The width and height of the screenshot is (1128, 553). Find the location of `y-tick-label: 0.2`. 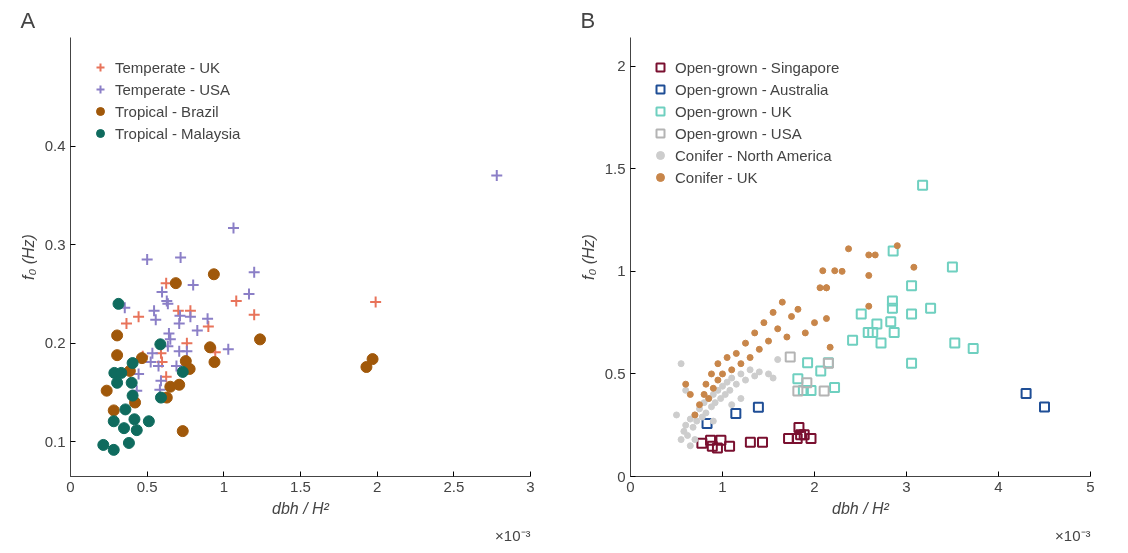

y-tick-label: 0.2 is located at coordinates (55, 343).